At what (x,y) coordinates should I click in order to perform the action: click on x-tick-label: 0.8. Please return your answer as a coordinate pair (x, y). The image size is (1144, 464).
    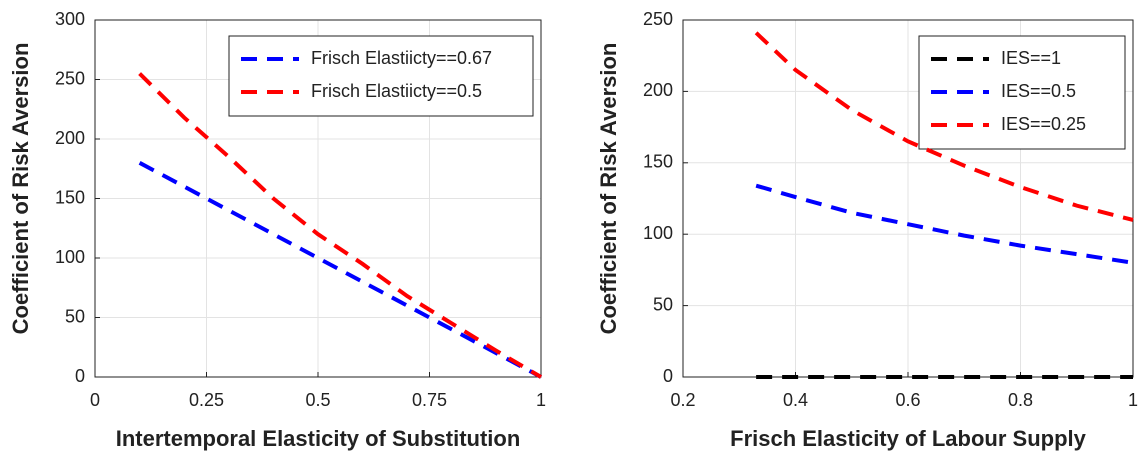
    Looking at the image, I should click on (1020, 400).